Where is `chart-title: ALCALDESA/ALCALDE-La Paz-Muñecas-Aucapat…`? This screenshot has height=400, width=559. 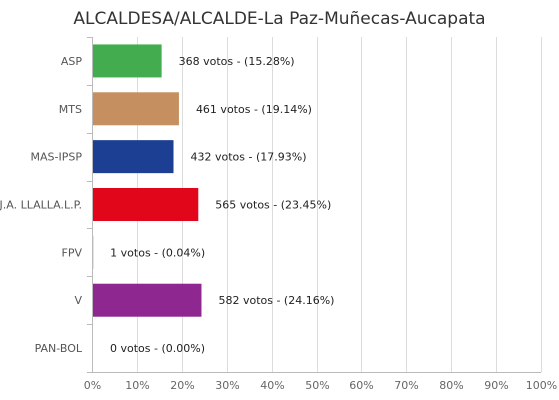 chart-title: ALCALDESA/ALCALDE-La Paz-Muñecas-Aucapat… is located at coordinates (279, 19).